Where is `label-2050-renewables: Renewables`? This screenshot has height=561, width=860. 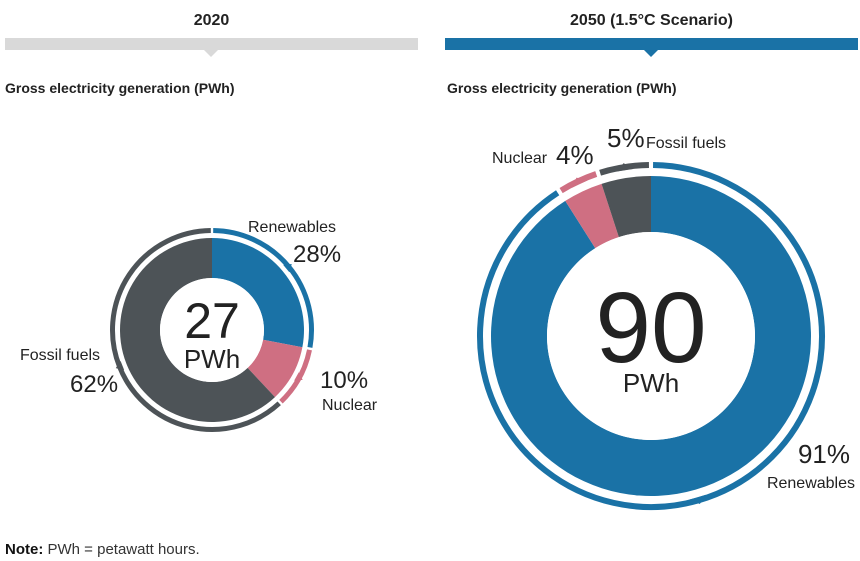 label-2050-renewables: Renewables is located at coordinates (811, 483).